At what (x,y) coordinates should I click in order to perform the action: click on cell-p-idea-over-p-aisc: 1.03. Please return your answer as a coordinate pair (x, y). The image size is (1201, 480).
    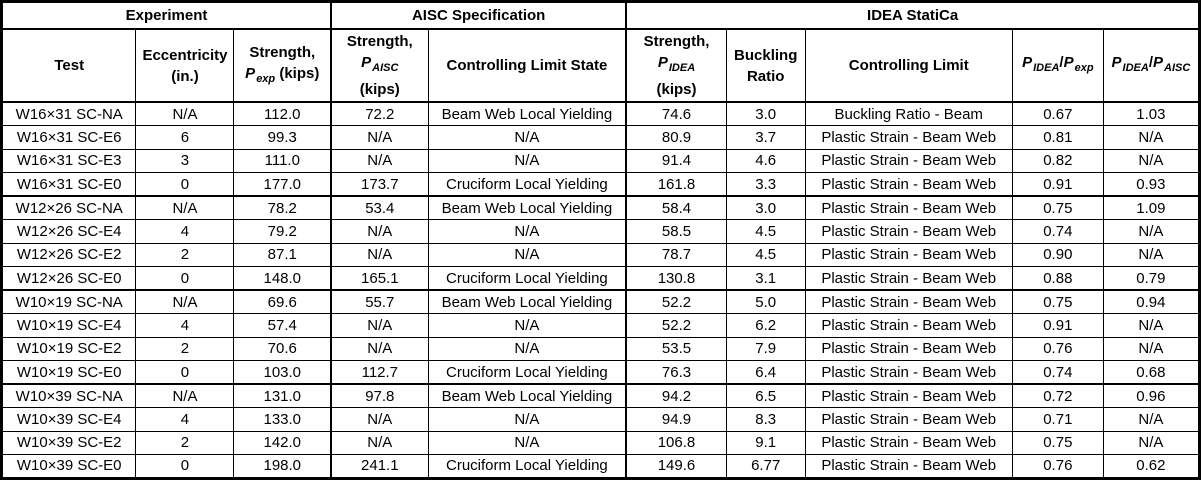
    Looking at the image, I should click on (1151, 113).